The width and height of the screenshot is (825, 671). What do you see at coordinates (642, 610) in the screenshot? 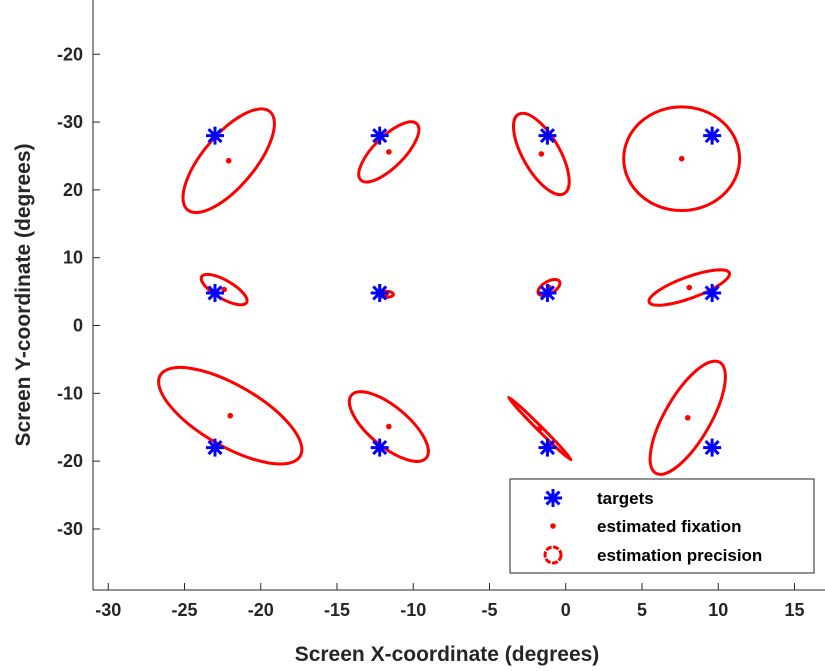
I see `x-tick-label: 5` at bounding box center [642, 610].